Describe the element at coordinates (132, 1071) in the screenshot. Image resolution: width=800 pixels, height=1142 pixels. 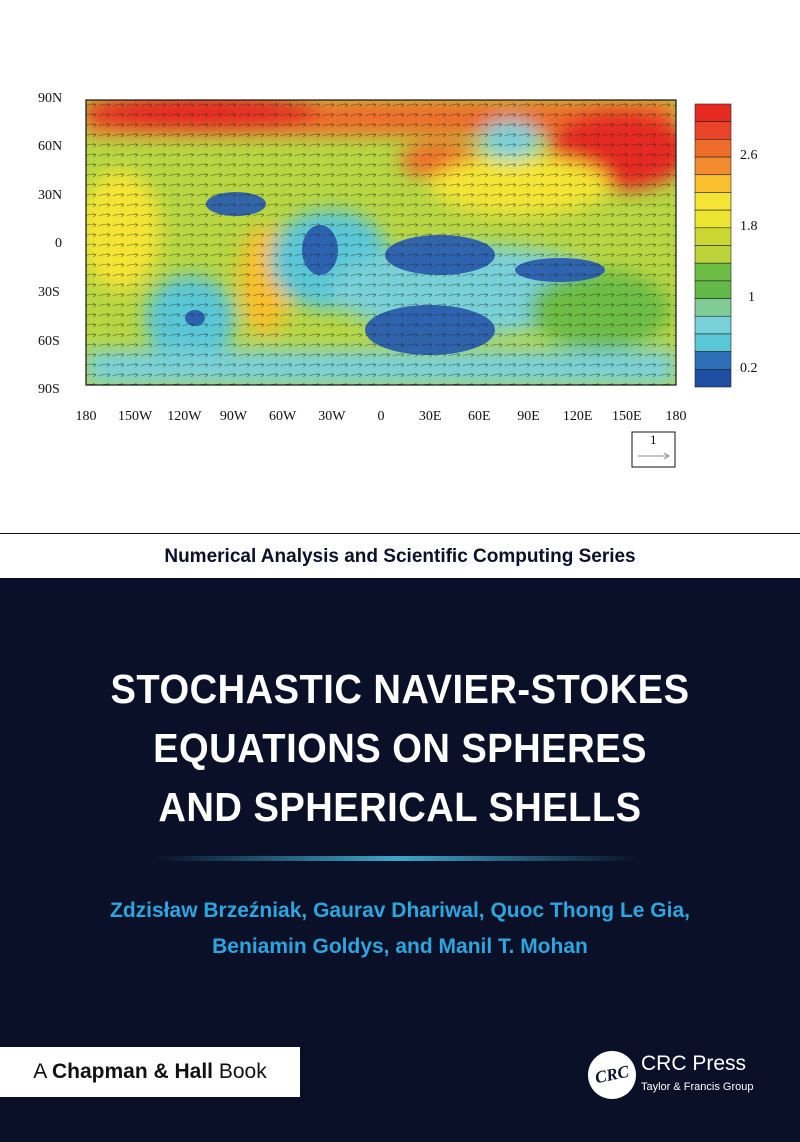
I see `imprint-name: Chapman & Hall` at that location.